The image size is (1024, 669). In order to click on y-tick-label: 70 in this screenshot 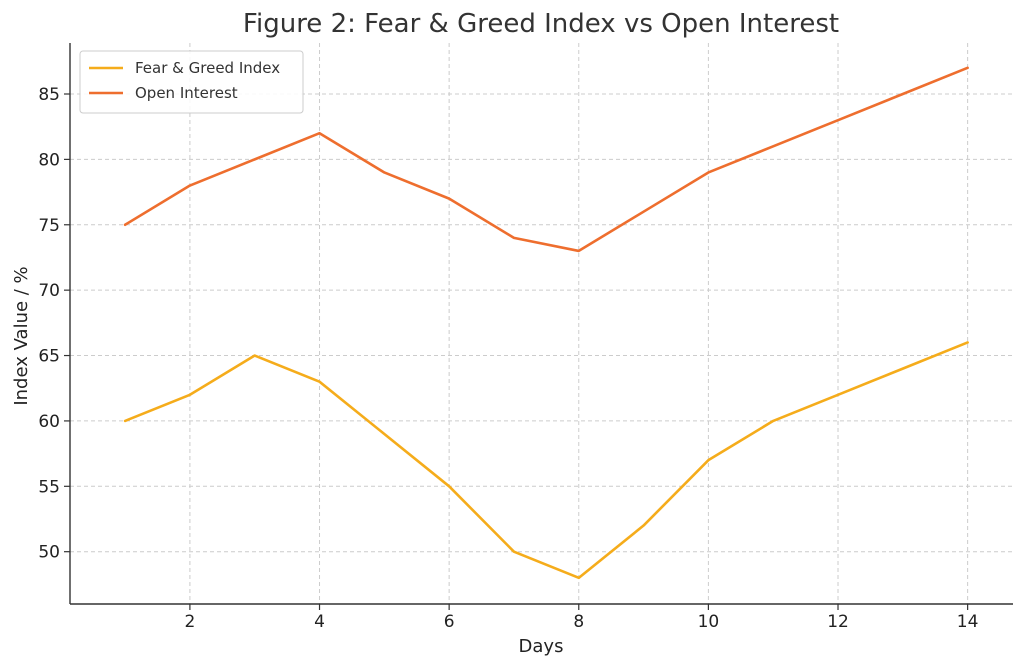, I will do `click(49, 291)`.